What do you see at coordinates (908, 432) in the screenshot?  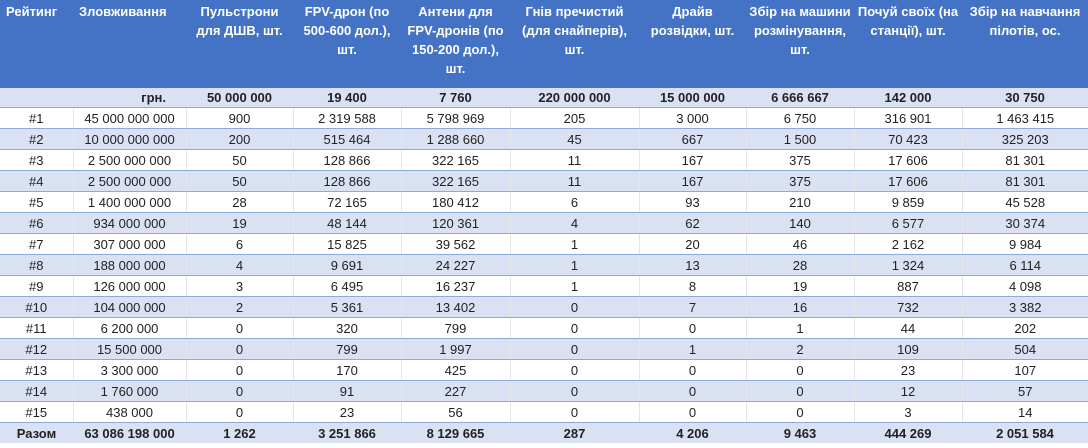 I see `value-cell: 444 269` at bounding box center [908, 432].